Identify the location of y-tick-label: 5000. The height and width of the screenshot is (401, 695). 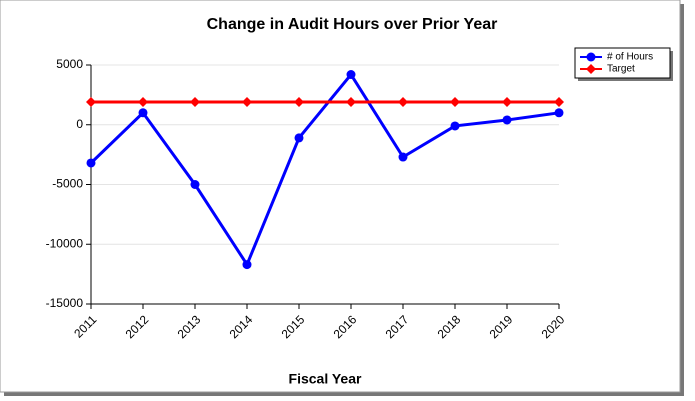
(69, 64).